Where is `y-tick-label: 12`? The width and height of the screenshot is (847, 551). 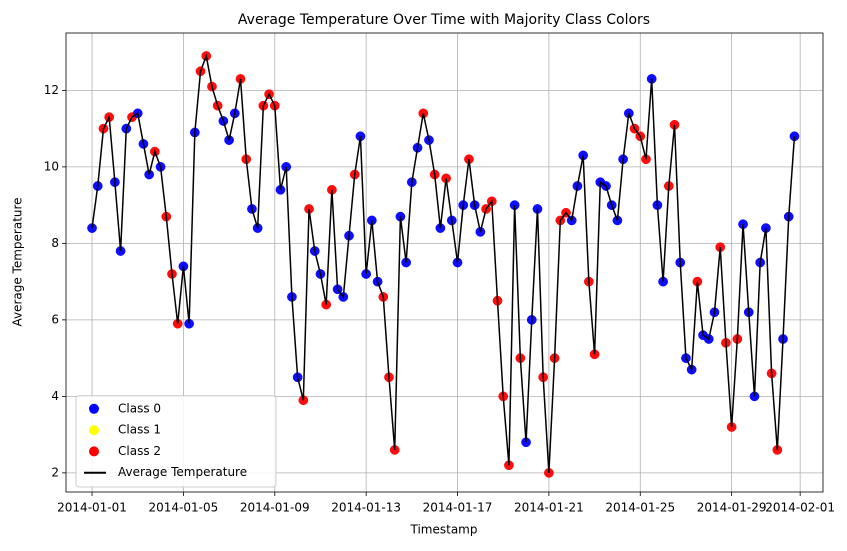 y-tick-label: 12 is located at coordinates (51, 90).